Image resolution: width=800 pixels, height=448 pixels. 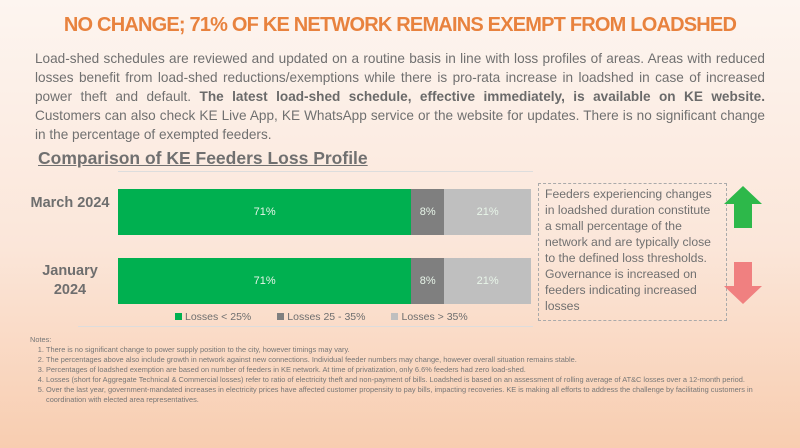 I want to click on legend-item: Losses 25 - 35%, so click(x=321, y=317).